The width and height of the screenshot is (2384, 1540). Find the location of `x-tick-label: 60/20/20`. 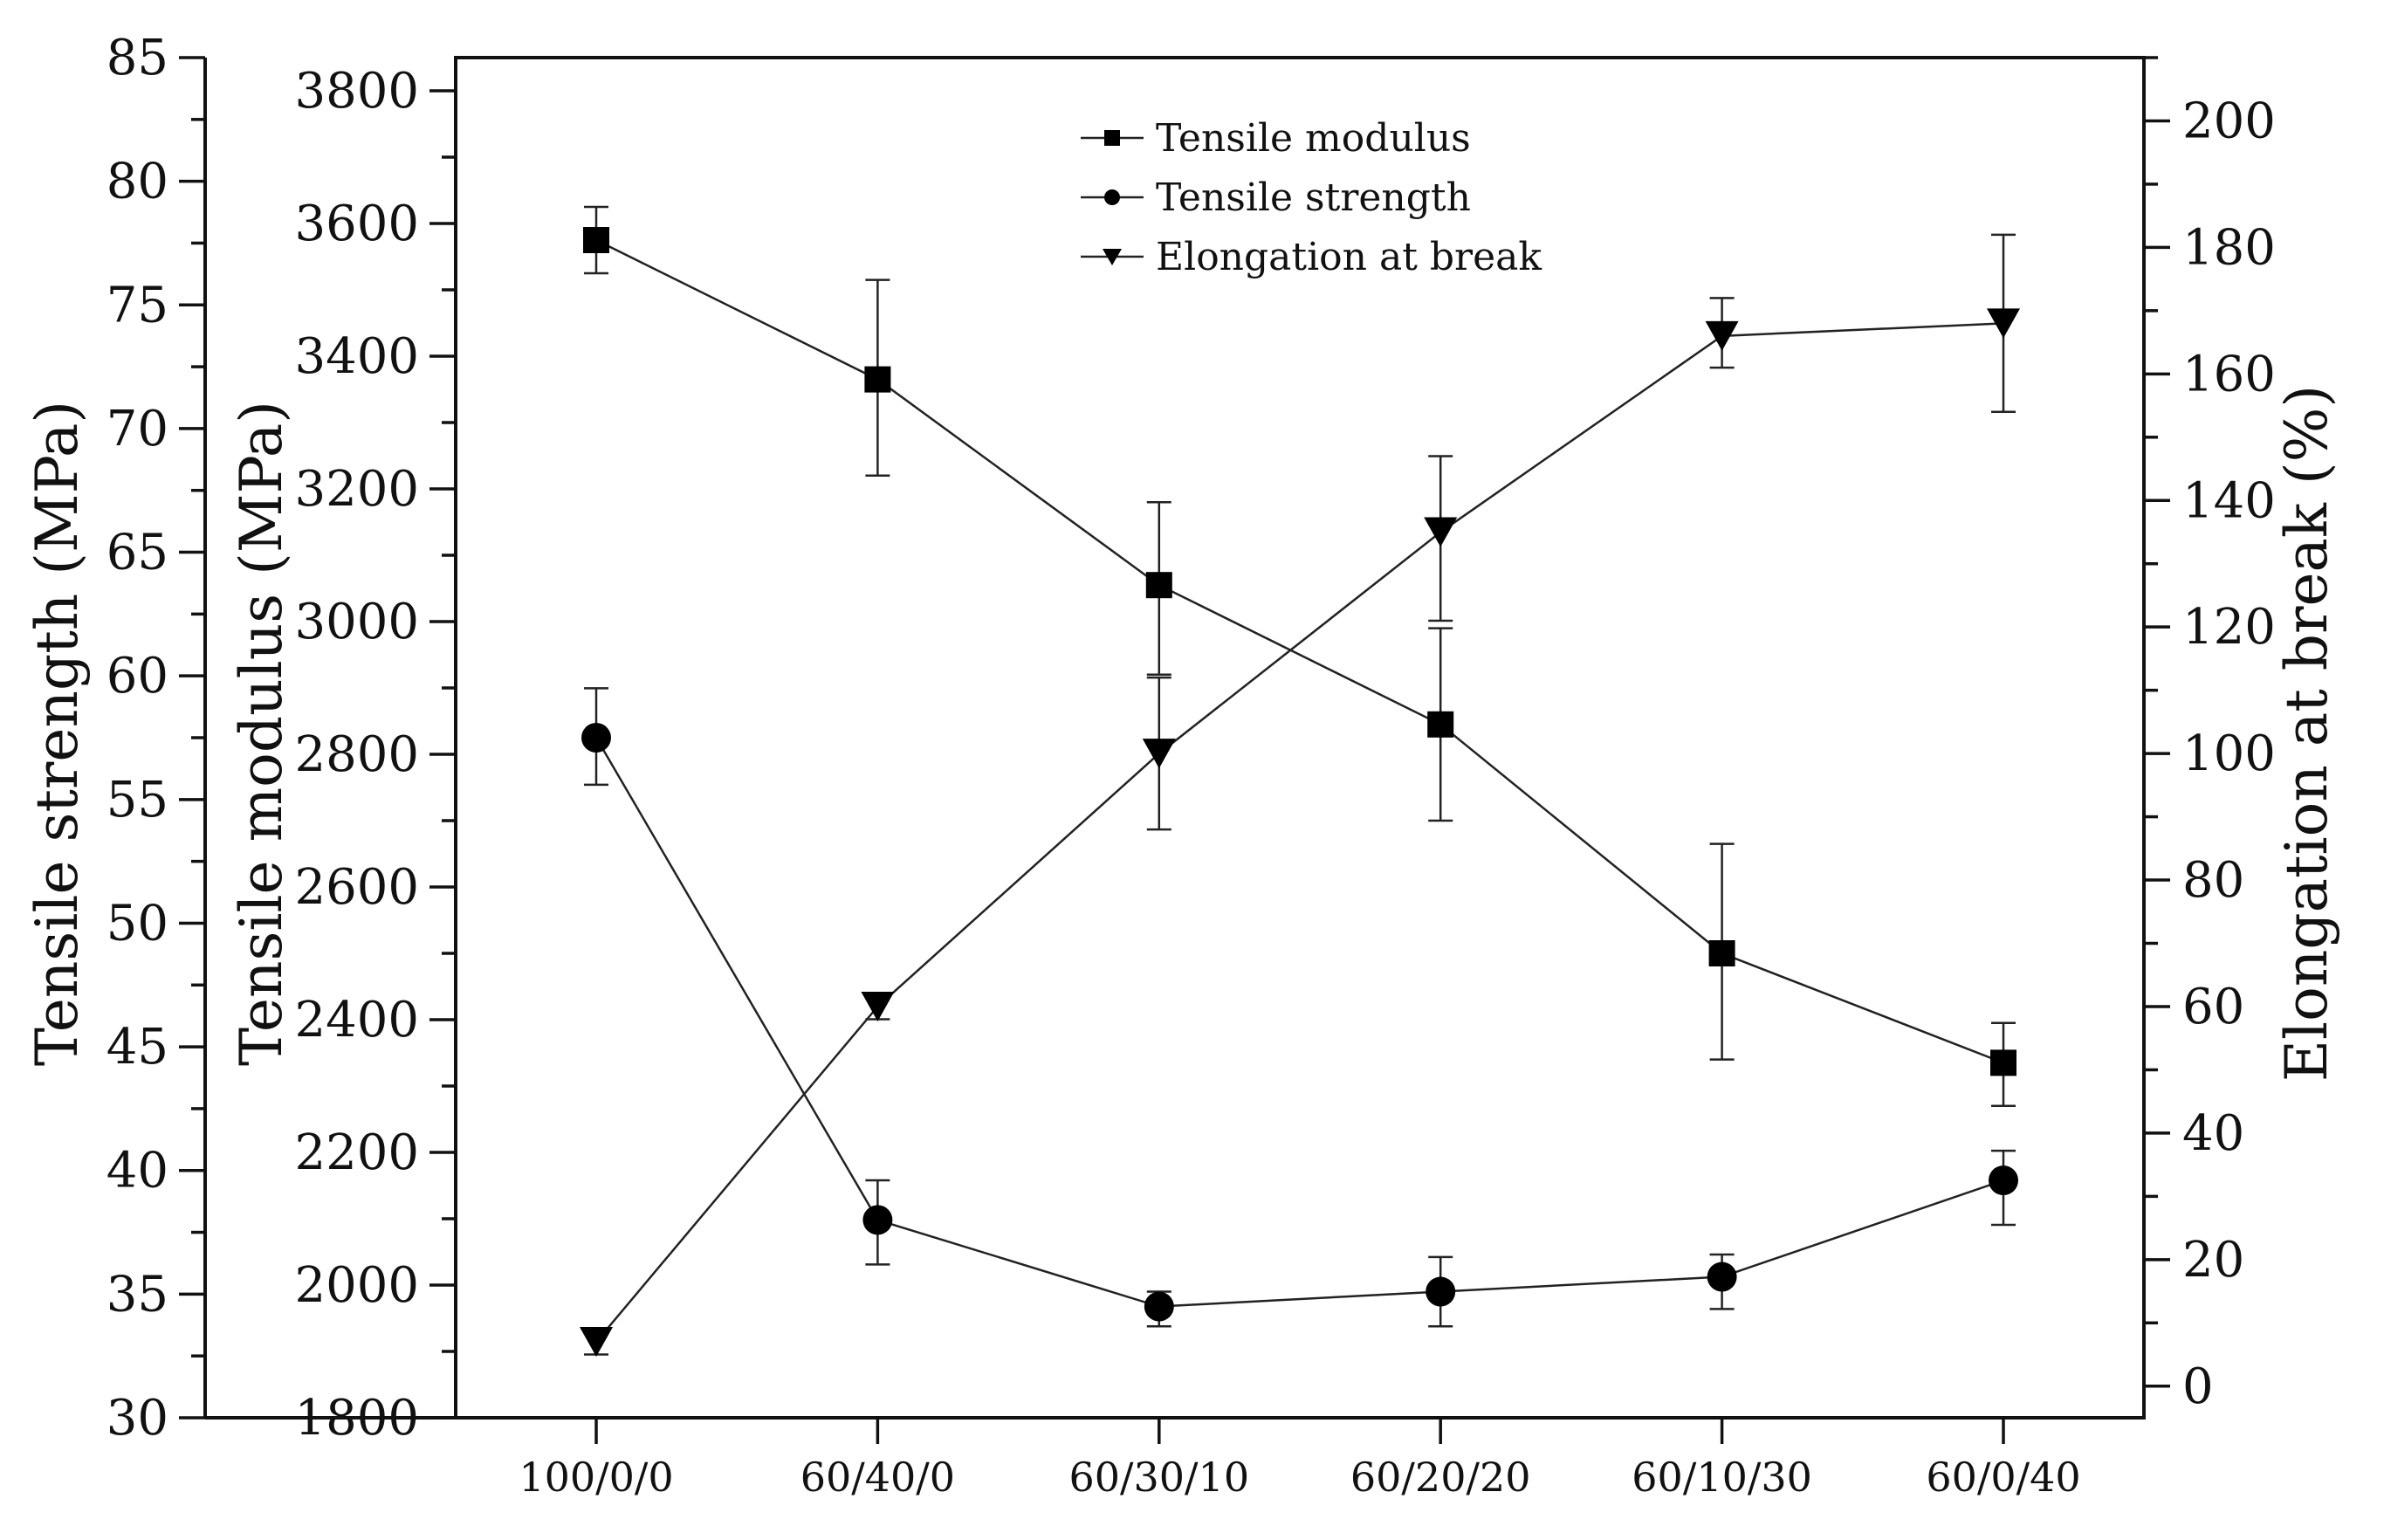

x-tick-label: 60/20/20 is located at coordinates (1441, 1477).